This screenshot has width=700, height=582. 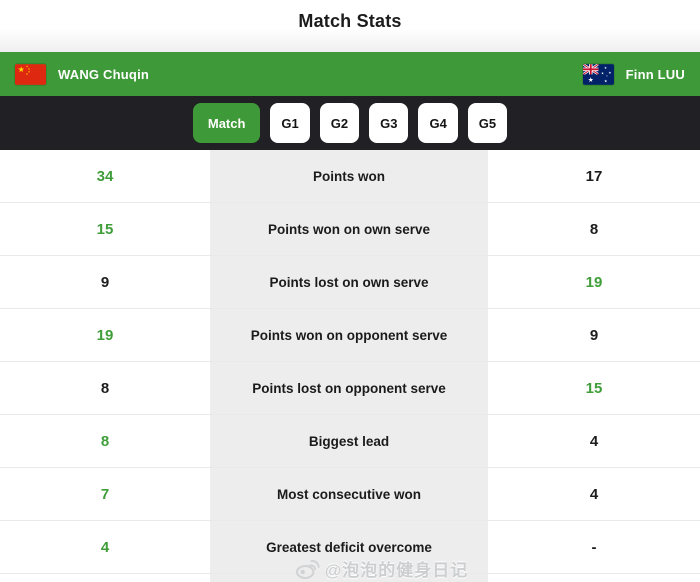 I want to click on stat-value-left: 34, so click(x=105, y=176).